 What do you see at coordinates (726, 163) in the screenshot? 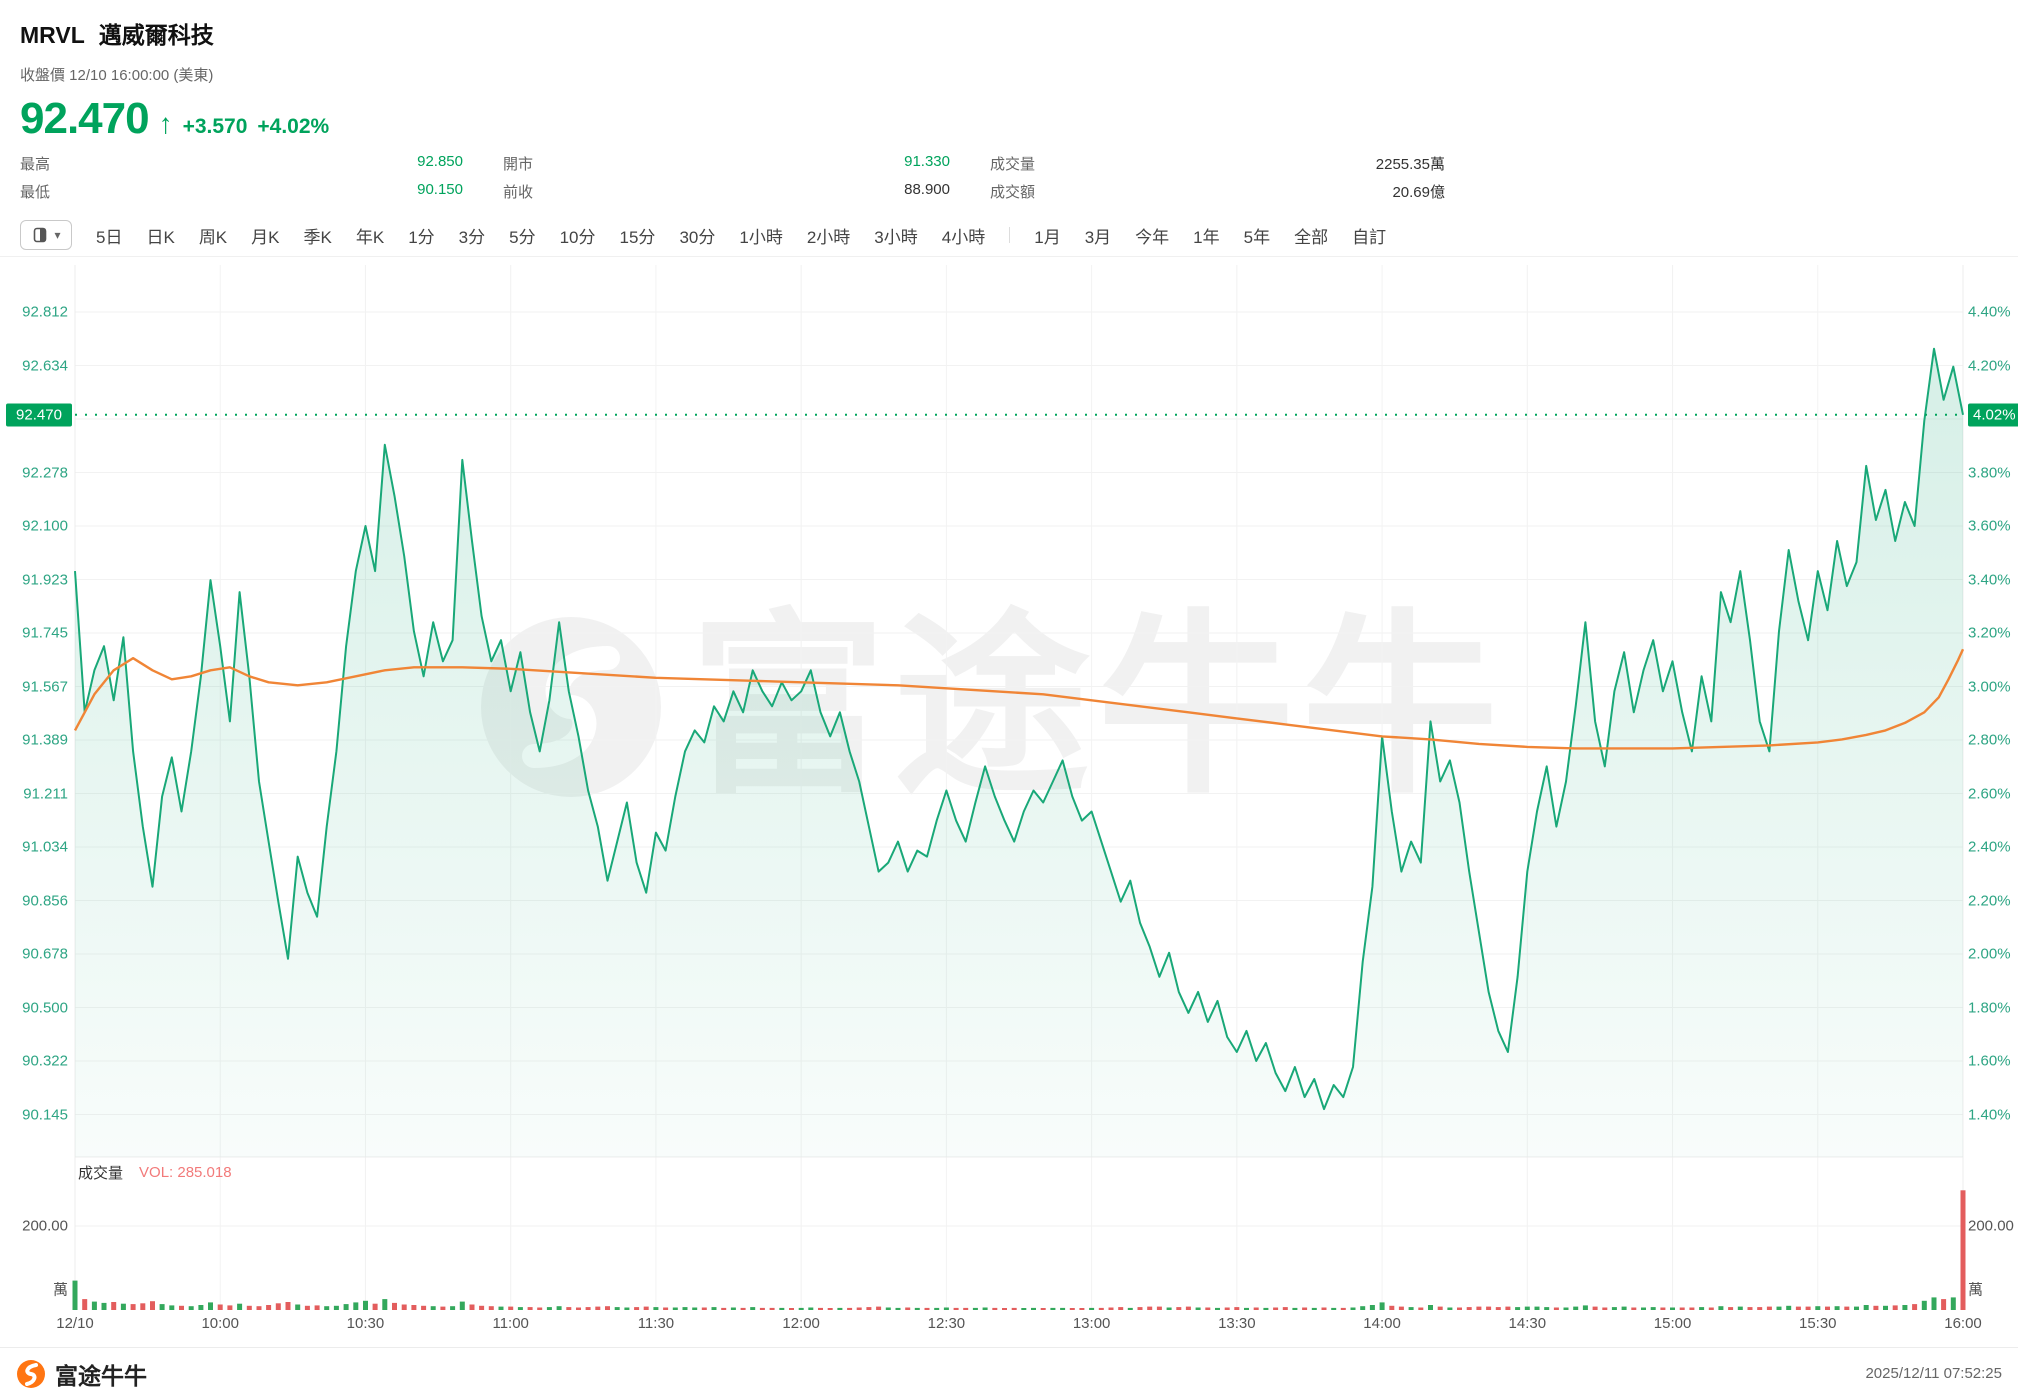
I see `stat-開市: 開市 91.330` at bounding box center [726, 163].